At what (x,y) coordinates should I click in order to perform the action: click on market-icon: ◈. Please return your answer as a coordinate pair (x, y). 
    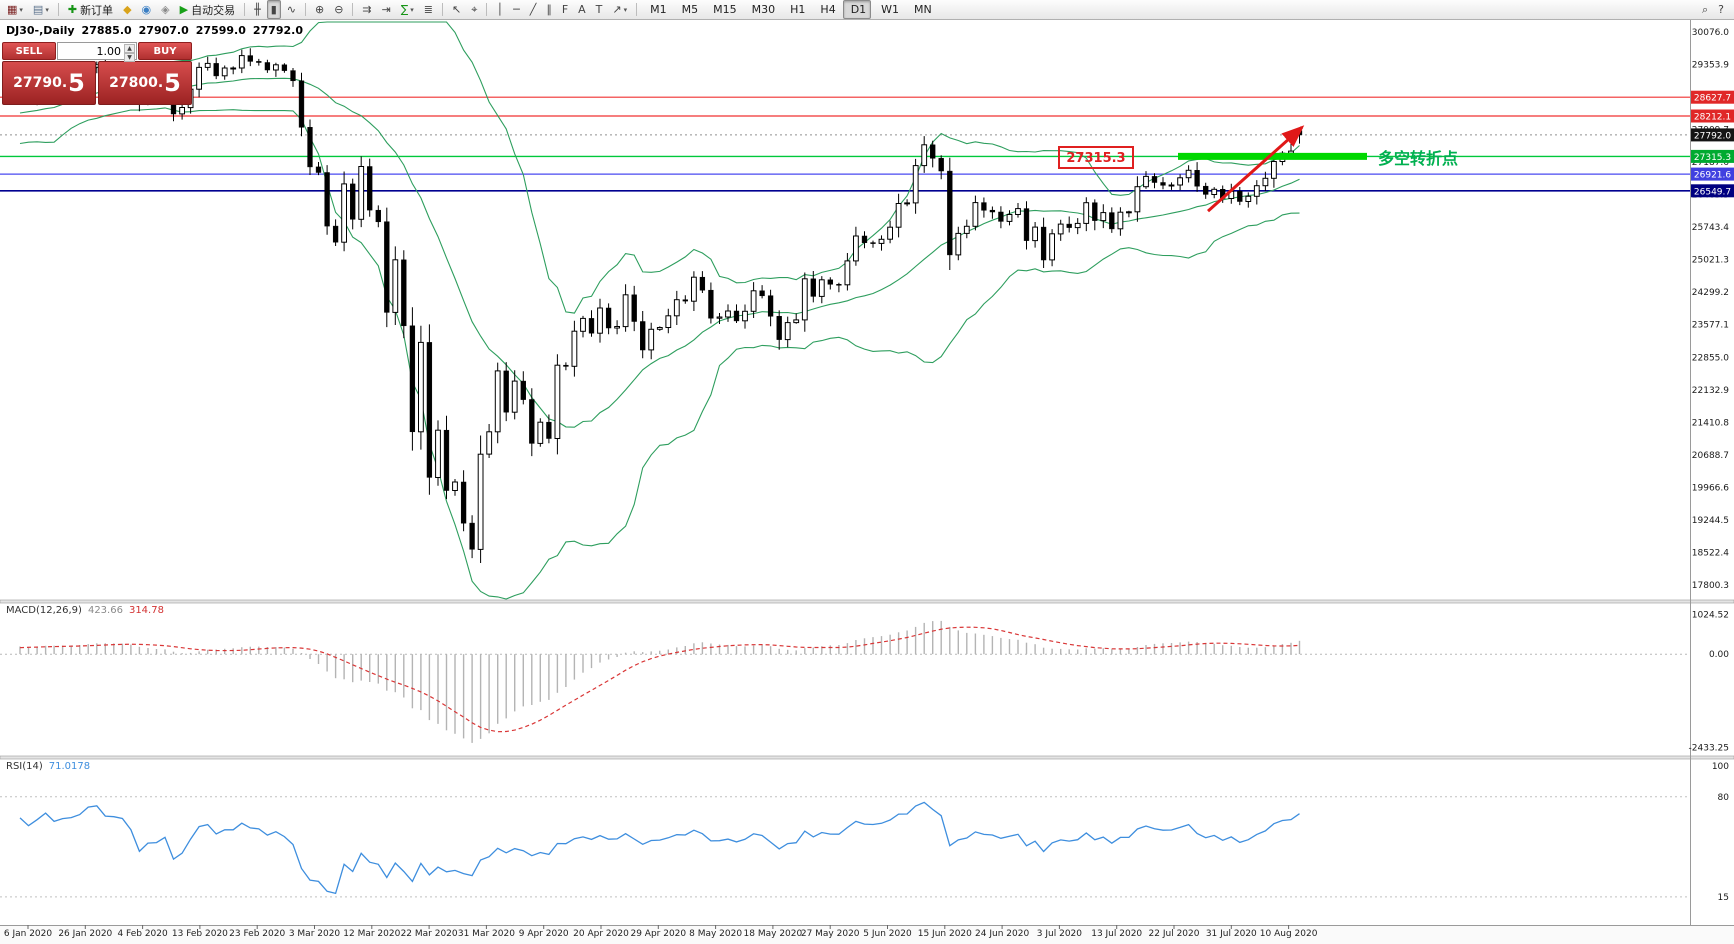
    Looking at the image, I should click on (165, 9).